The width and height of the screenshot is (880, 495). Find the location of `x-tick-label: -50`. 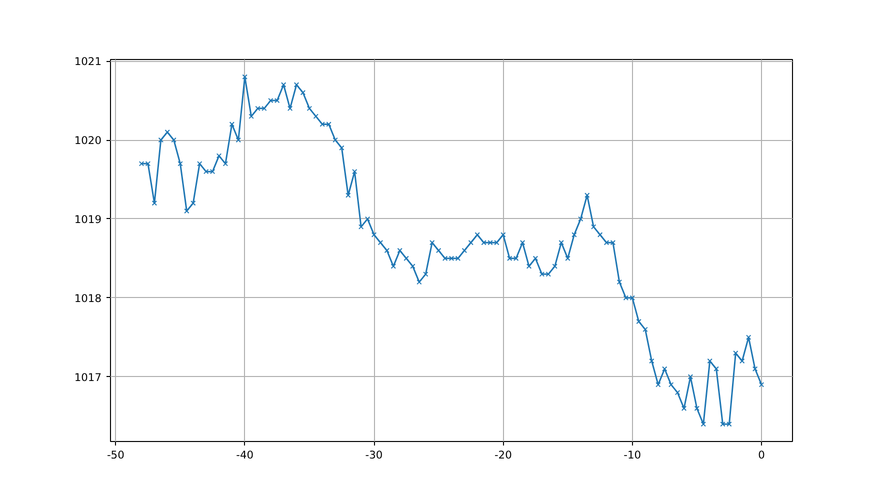

x-tick-label: -50 is located at coordinates (115, 455).